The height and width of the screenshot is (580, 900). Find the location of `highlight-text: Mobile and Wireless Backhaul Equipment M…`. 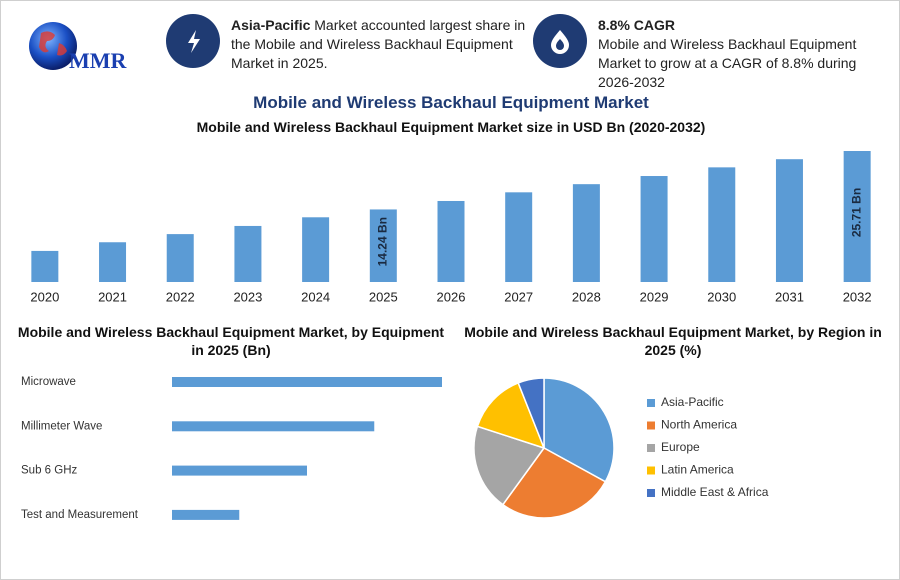

highlight-text: Mobile and Wireless Backhaul Equipment M… is located at coordinates (727, 63).